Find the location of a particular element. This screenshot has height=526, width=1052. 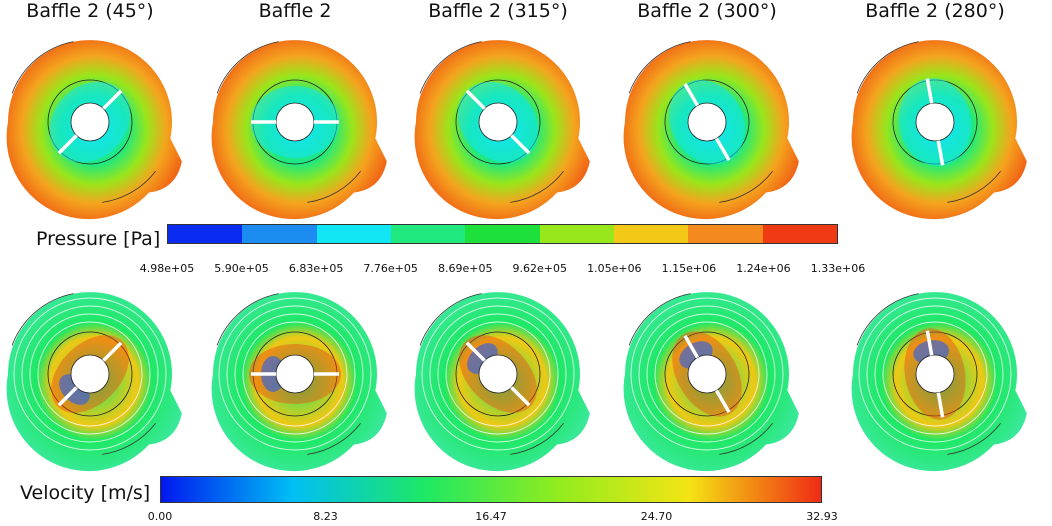

velocity-tick-label: 32.93 is located at coordinates (822, 516).